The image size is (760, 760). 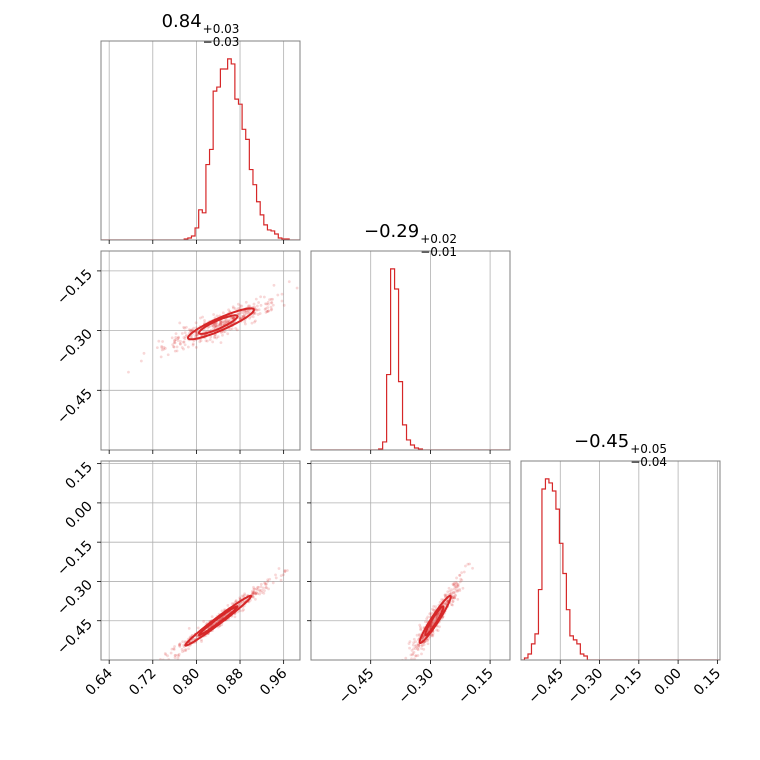 I want to click on contour-1sigma, so click(x=434, y=621).